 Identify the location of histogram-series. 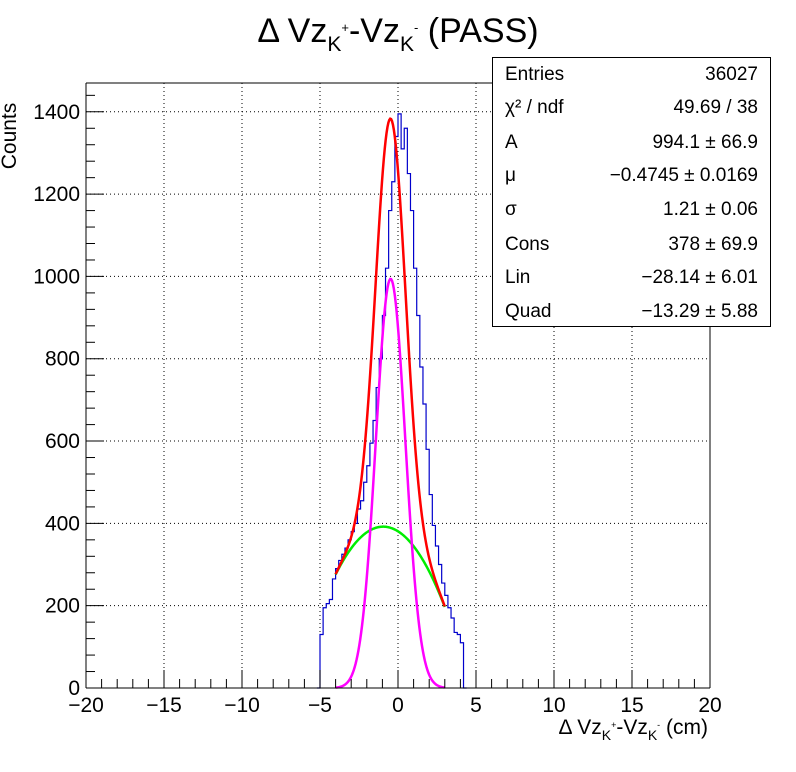
(391, 401).